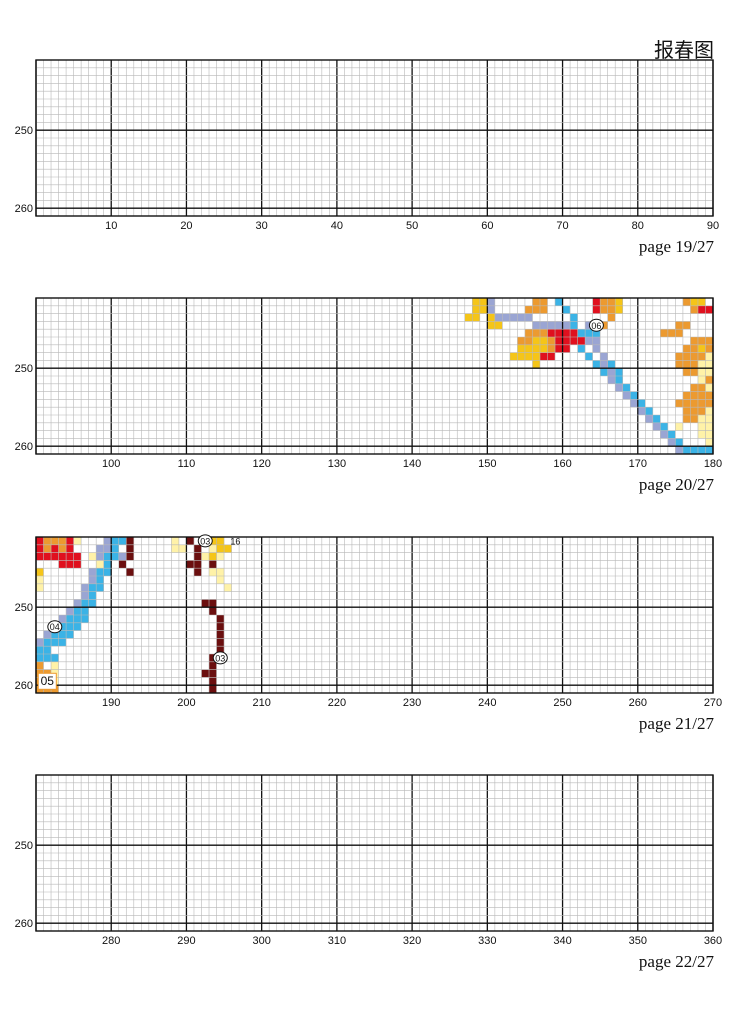  What do you see at coordinates (412, 703) in the screenshot?
I see `x-tick-label: 230` at bounding box center [412, 703].